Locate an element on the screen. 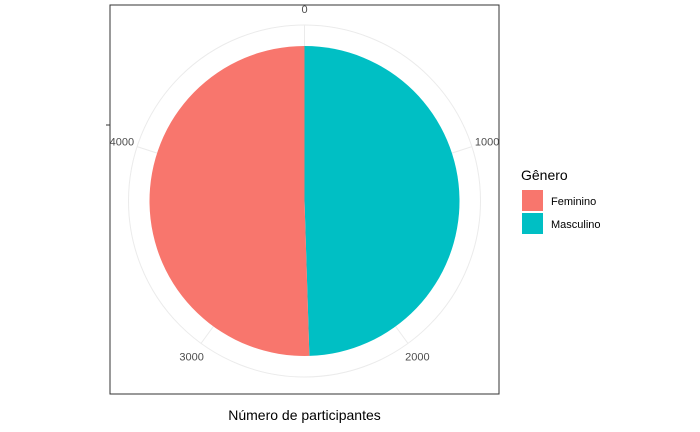  theta-tick-label: 0 is located at coordinates (304, 10).